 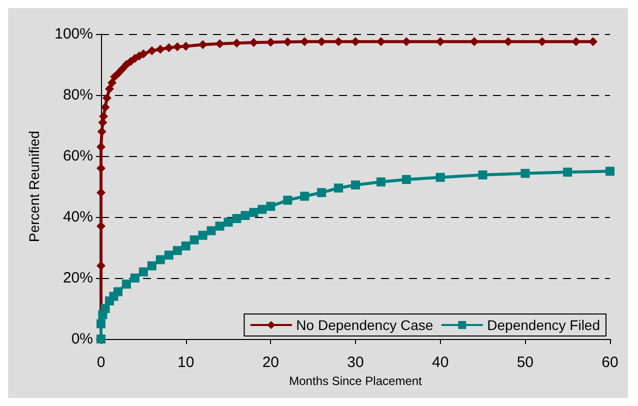 What do you see at coordinates (101, 362) in the screenshot?
I see `x-tick-label: 0` at bounding box center [101, 362].